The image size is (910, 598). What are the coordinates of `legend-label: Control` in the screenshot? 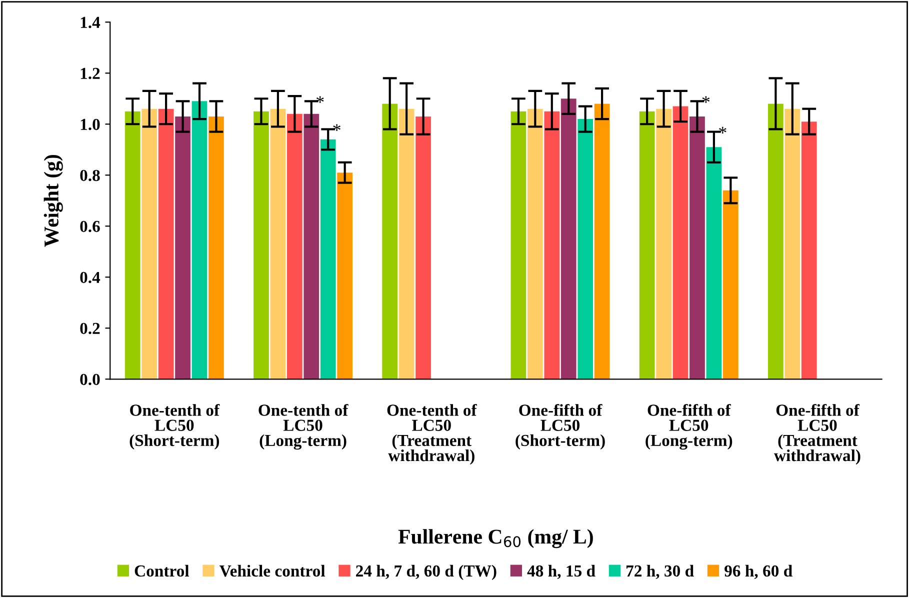 It's located at (162, 570).